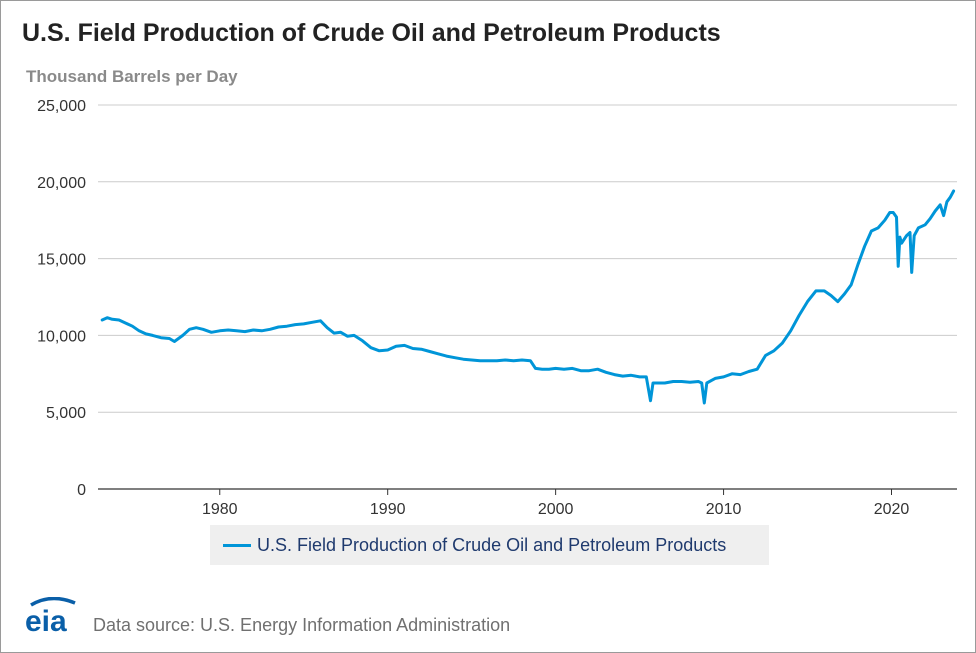  I want to click on y-axis-ticks: 0 5,000 10,000 15,000 20,000 25,000, so click(61, 298).